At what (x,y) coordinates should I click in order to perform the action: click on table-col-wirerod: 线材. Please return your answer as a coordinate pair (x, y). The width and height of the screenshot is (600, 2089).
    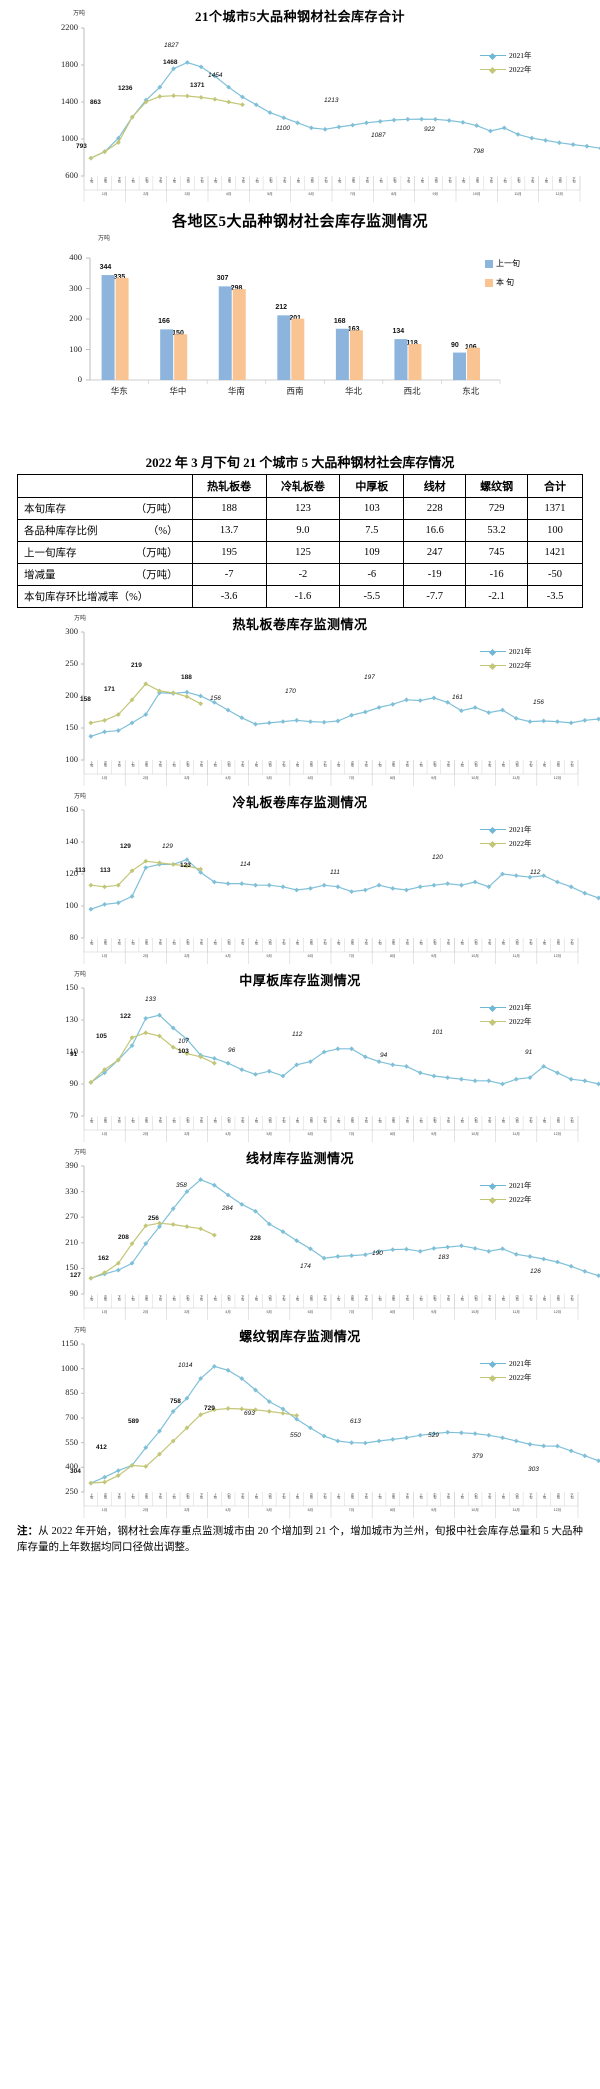
    Looking at the image, I should click on (435, 486).